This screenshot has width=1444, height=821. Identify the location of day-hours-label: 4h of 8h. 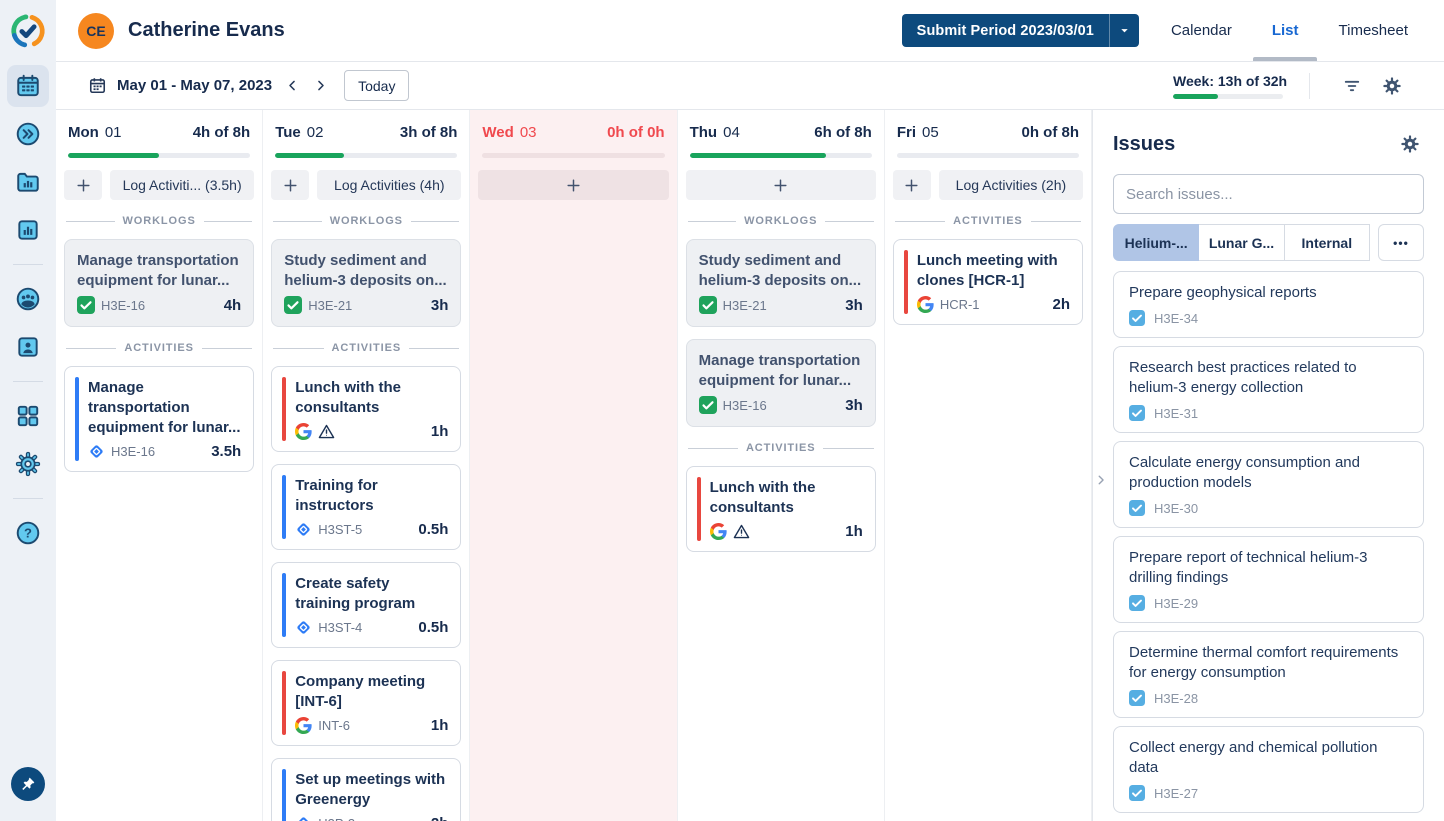
(221, 132).